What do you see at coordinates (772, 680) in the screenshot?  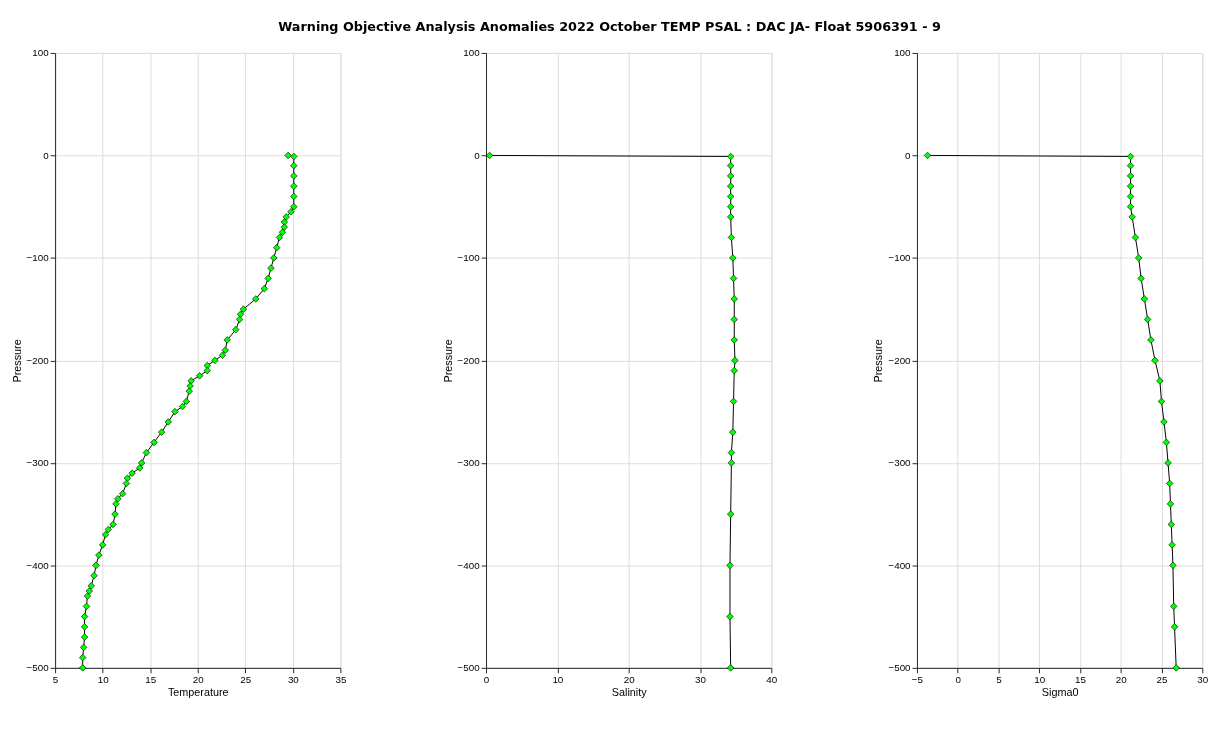 I see `x-tick-label: 40` at bounding box center [772, 680].